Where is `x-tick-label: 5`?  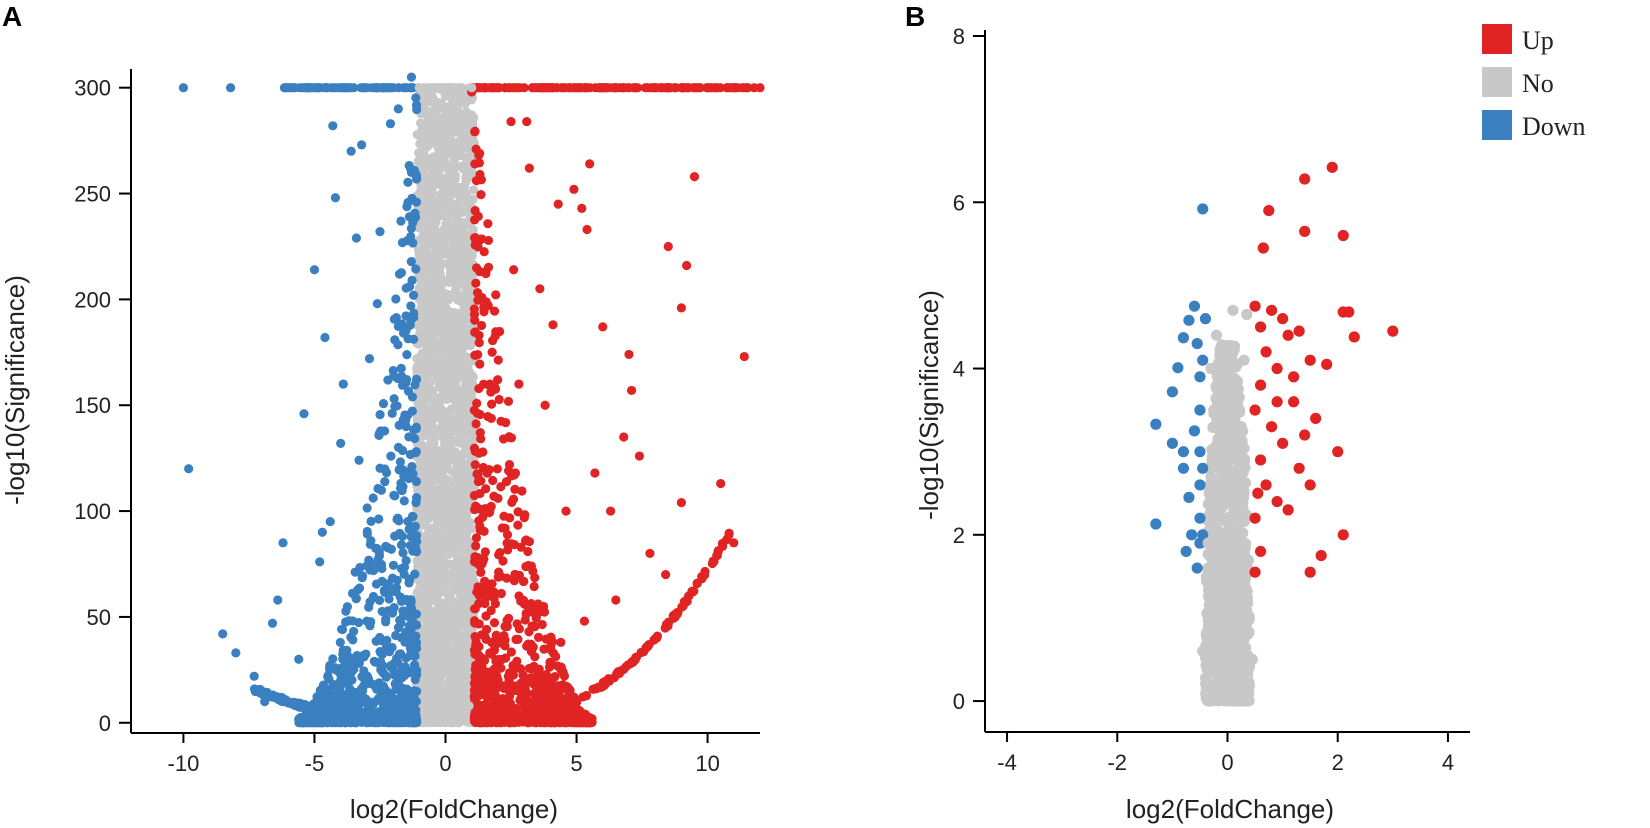 x-tick-label: 5 is located at coordinates (576, 763).